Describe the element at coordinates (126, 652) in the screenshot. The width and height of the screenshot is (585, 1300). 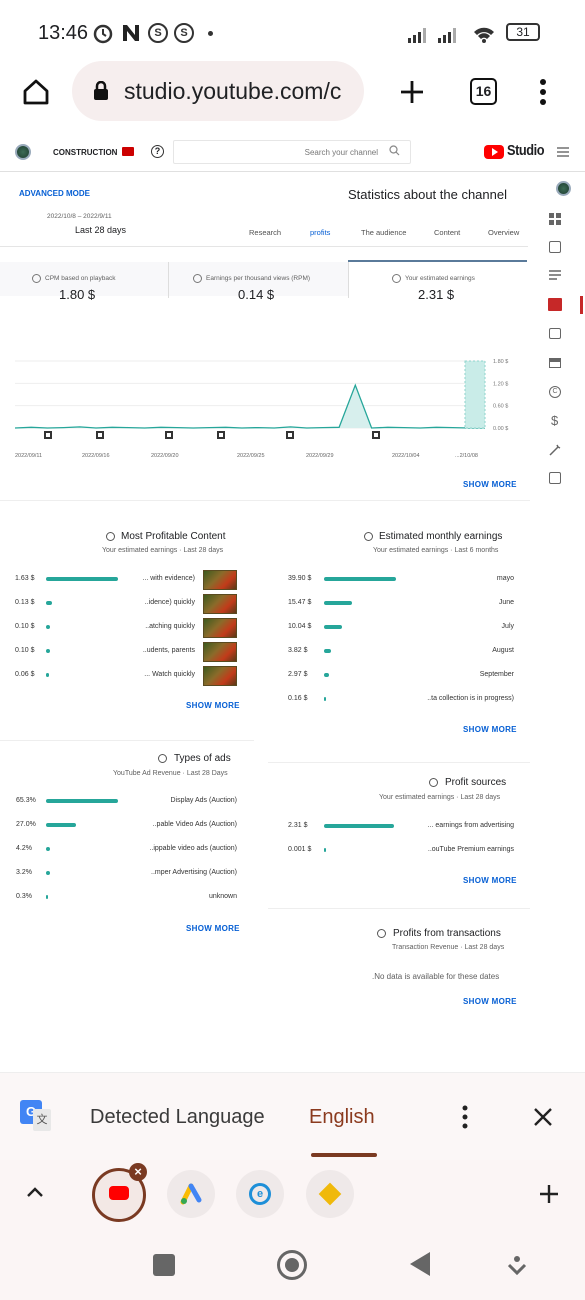
I see `profitable-video-row: 0.10 $ ..udents, parents` at that location.